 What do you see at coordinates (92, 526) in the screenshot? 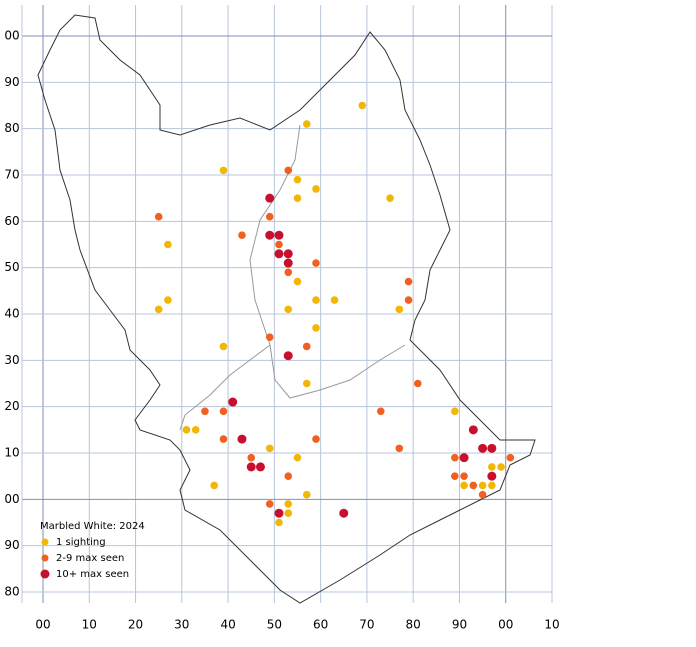
I see `legend-title: Marbled White: 2024` at bounding box center [92, 526].